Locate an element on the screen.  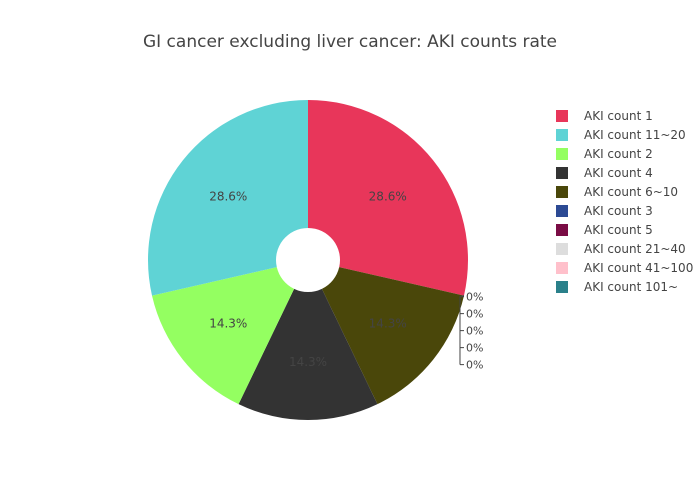
legend-item-aki-count-11-20: AKI count 11~20 is located at coordinates (624, 134).